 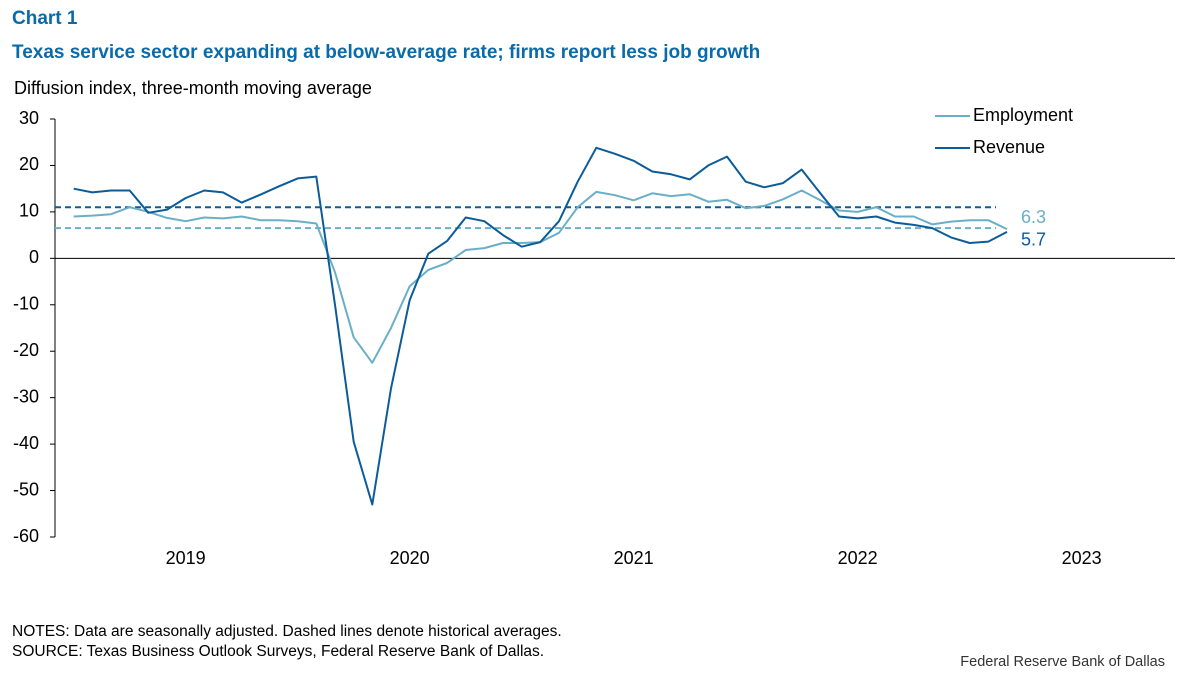 What do you see at coordinates (34, 257) in the screenshot?
I see `y-tick-label: 0` at bounding box center [34, 257].